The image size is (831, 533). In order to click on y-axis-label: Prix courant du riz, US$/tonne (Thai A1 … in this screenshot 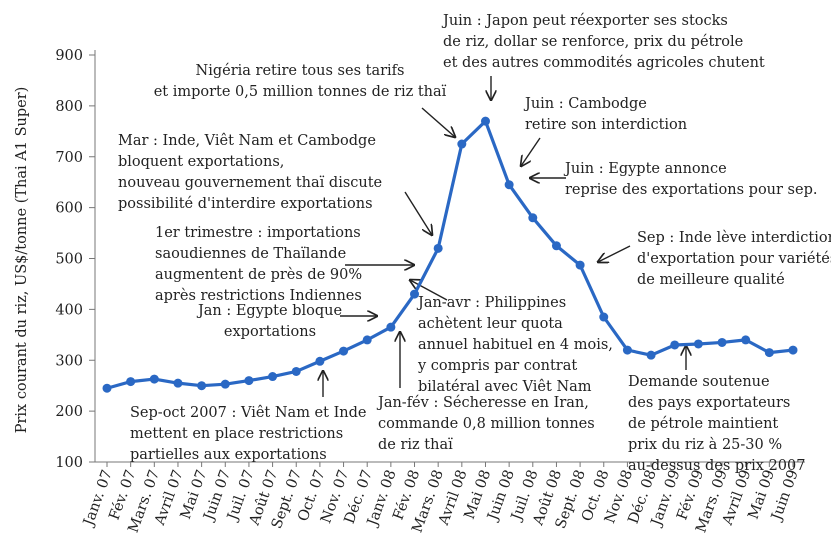, I will do `click(22, 260)`.